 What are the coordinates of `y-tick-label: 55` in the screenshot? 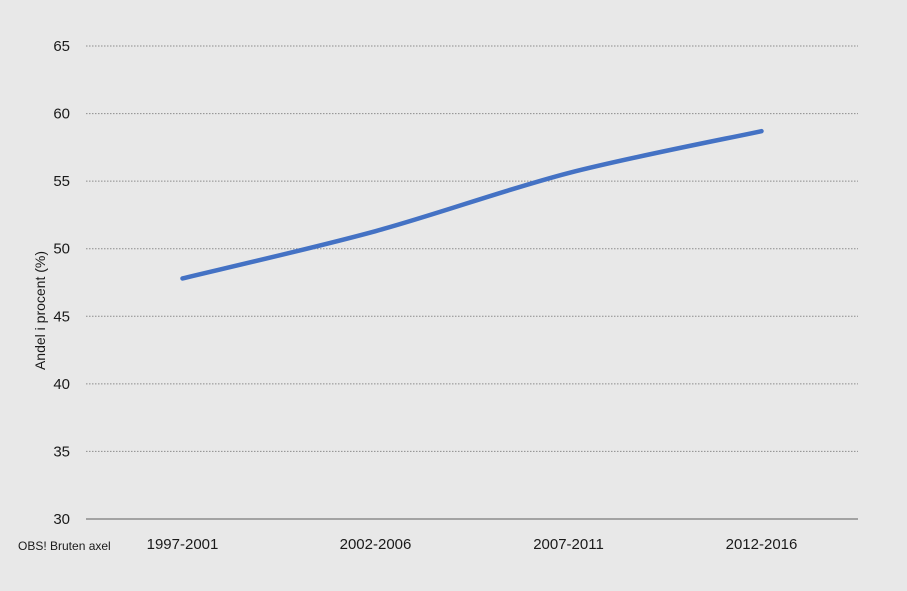 It's located at (61, 181).